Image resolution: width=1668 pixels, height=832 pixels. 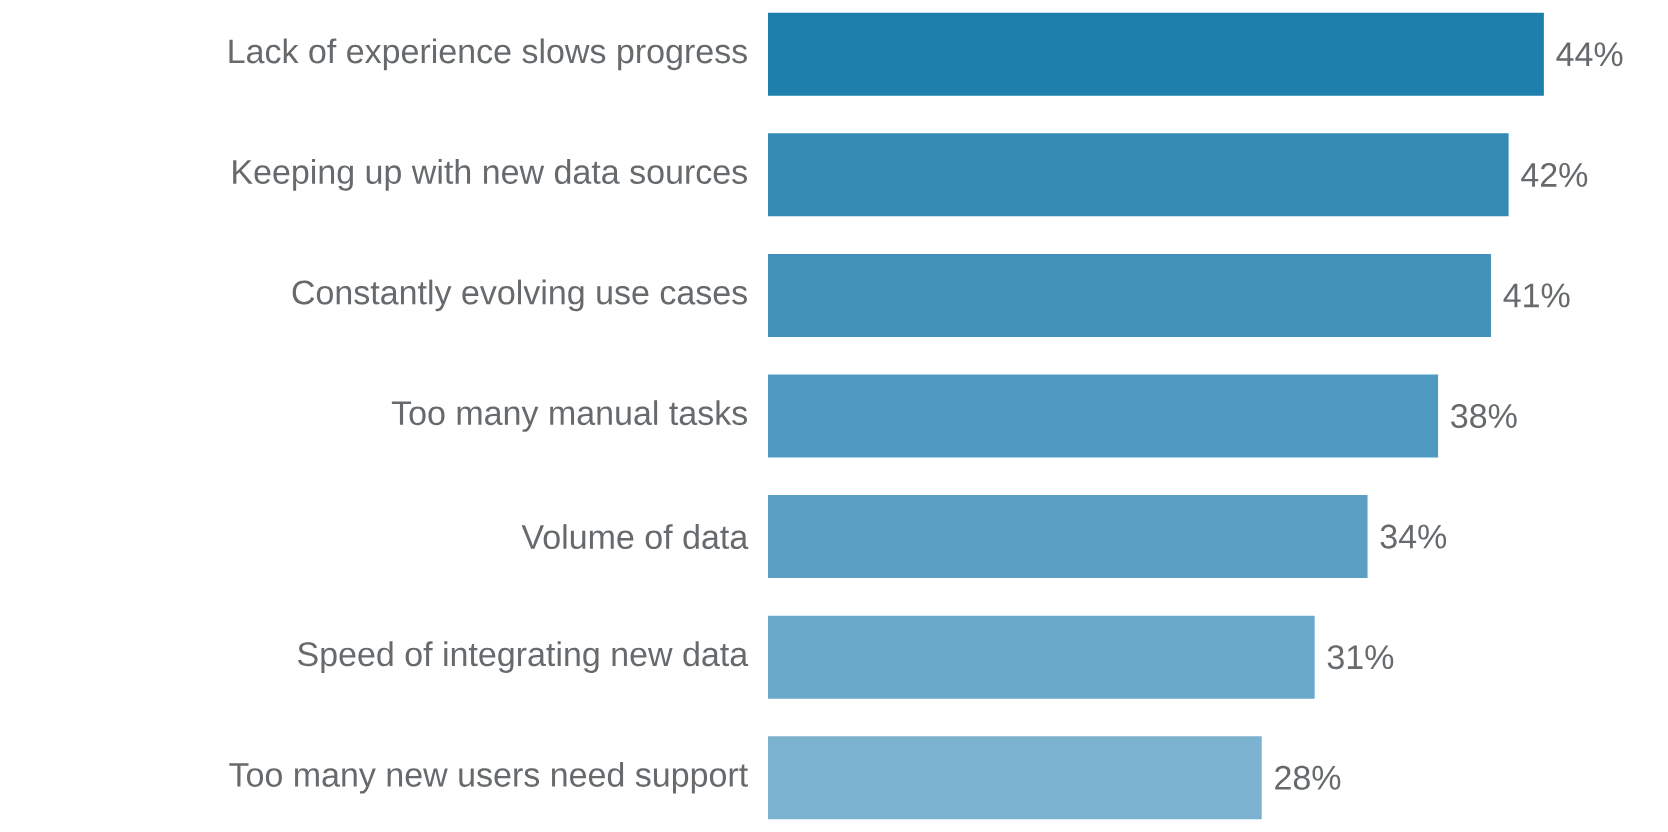 What do you see at coordinates (523, 657) in the screenshot?
I see `y-tick-label: Speed of integrating new data` at bounding box center [523, 657].